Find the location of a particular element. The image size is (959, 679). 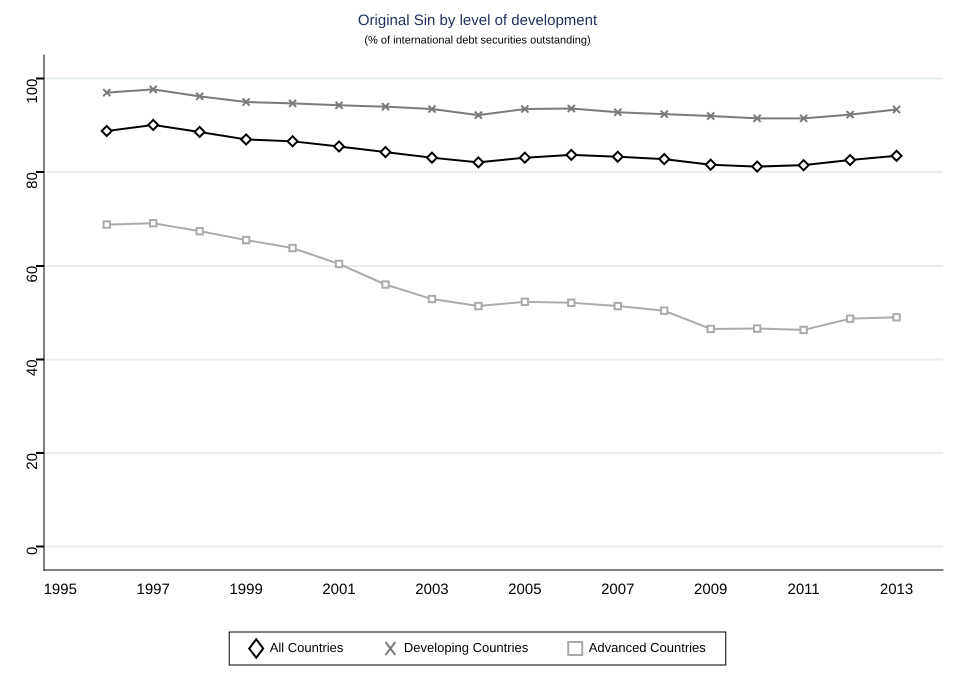

y-tick-label: 20 is located at coordinates (33, 461).